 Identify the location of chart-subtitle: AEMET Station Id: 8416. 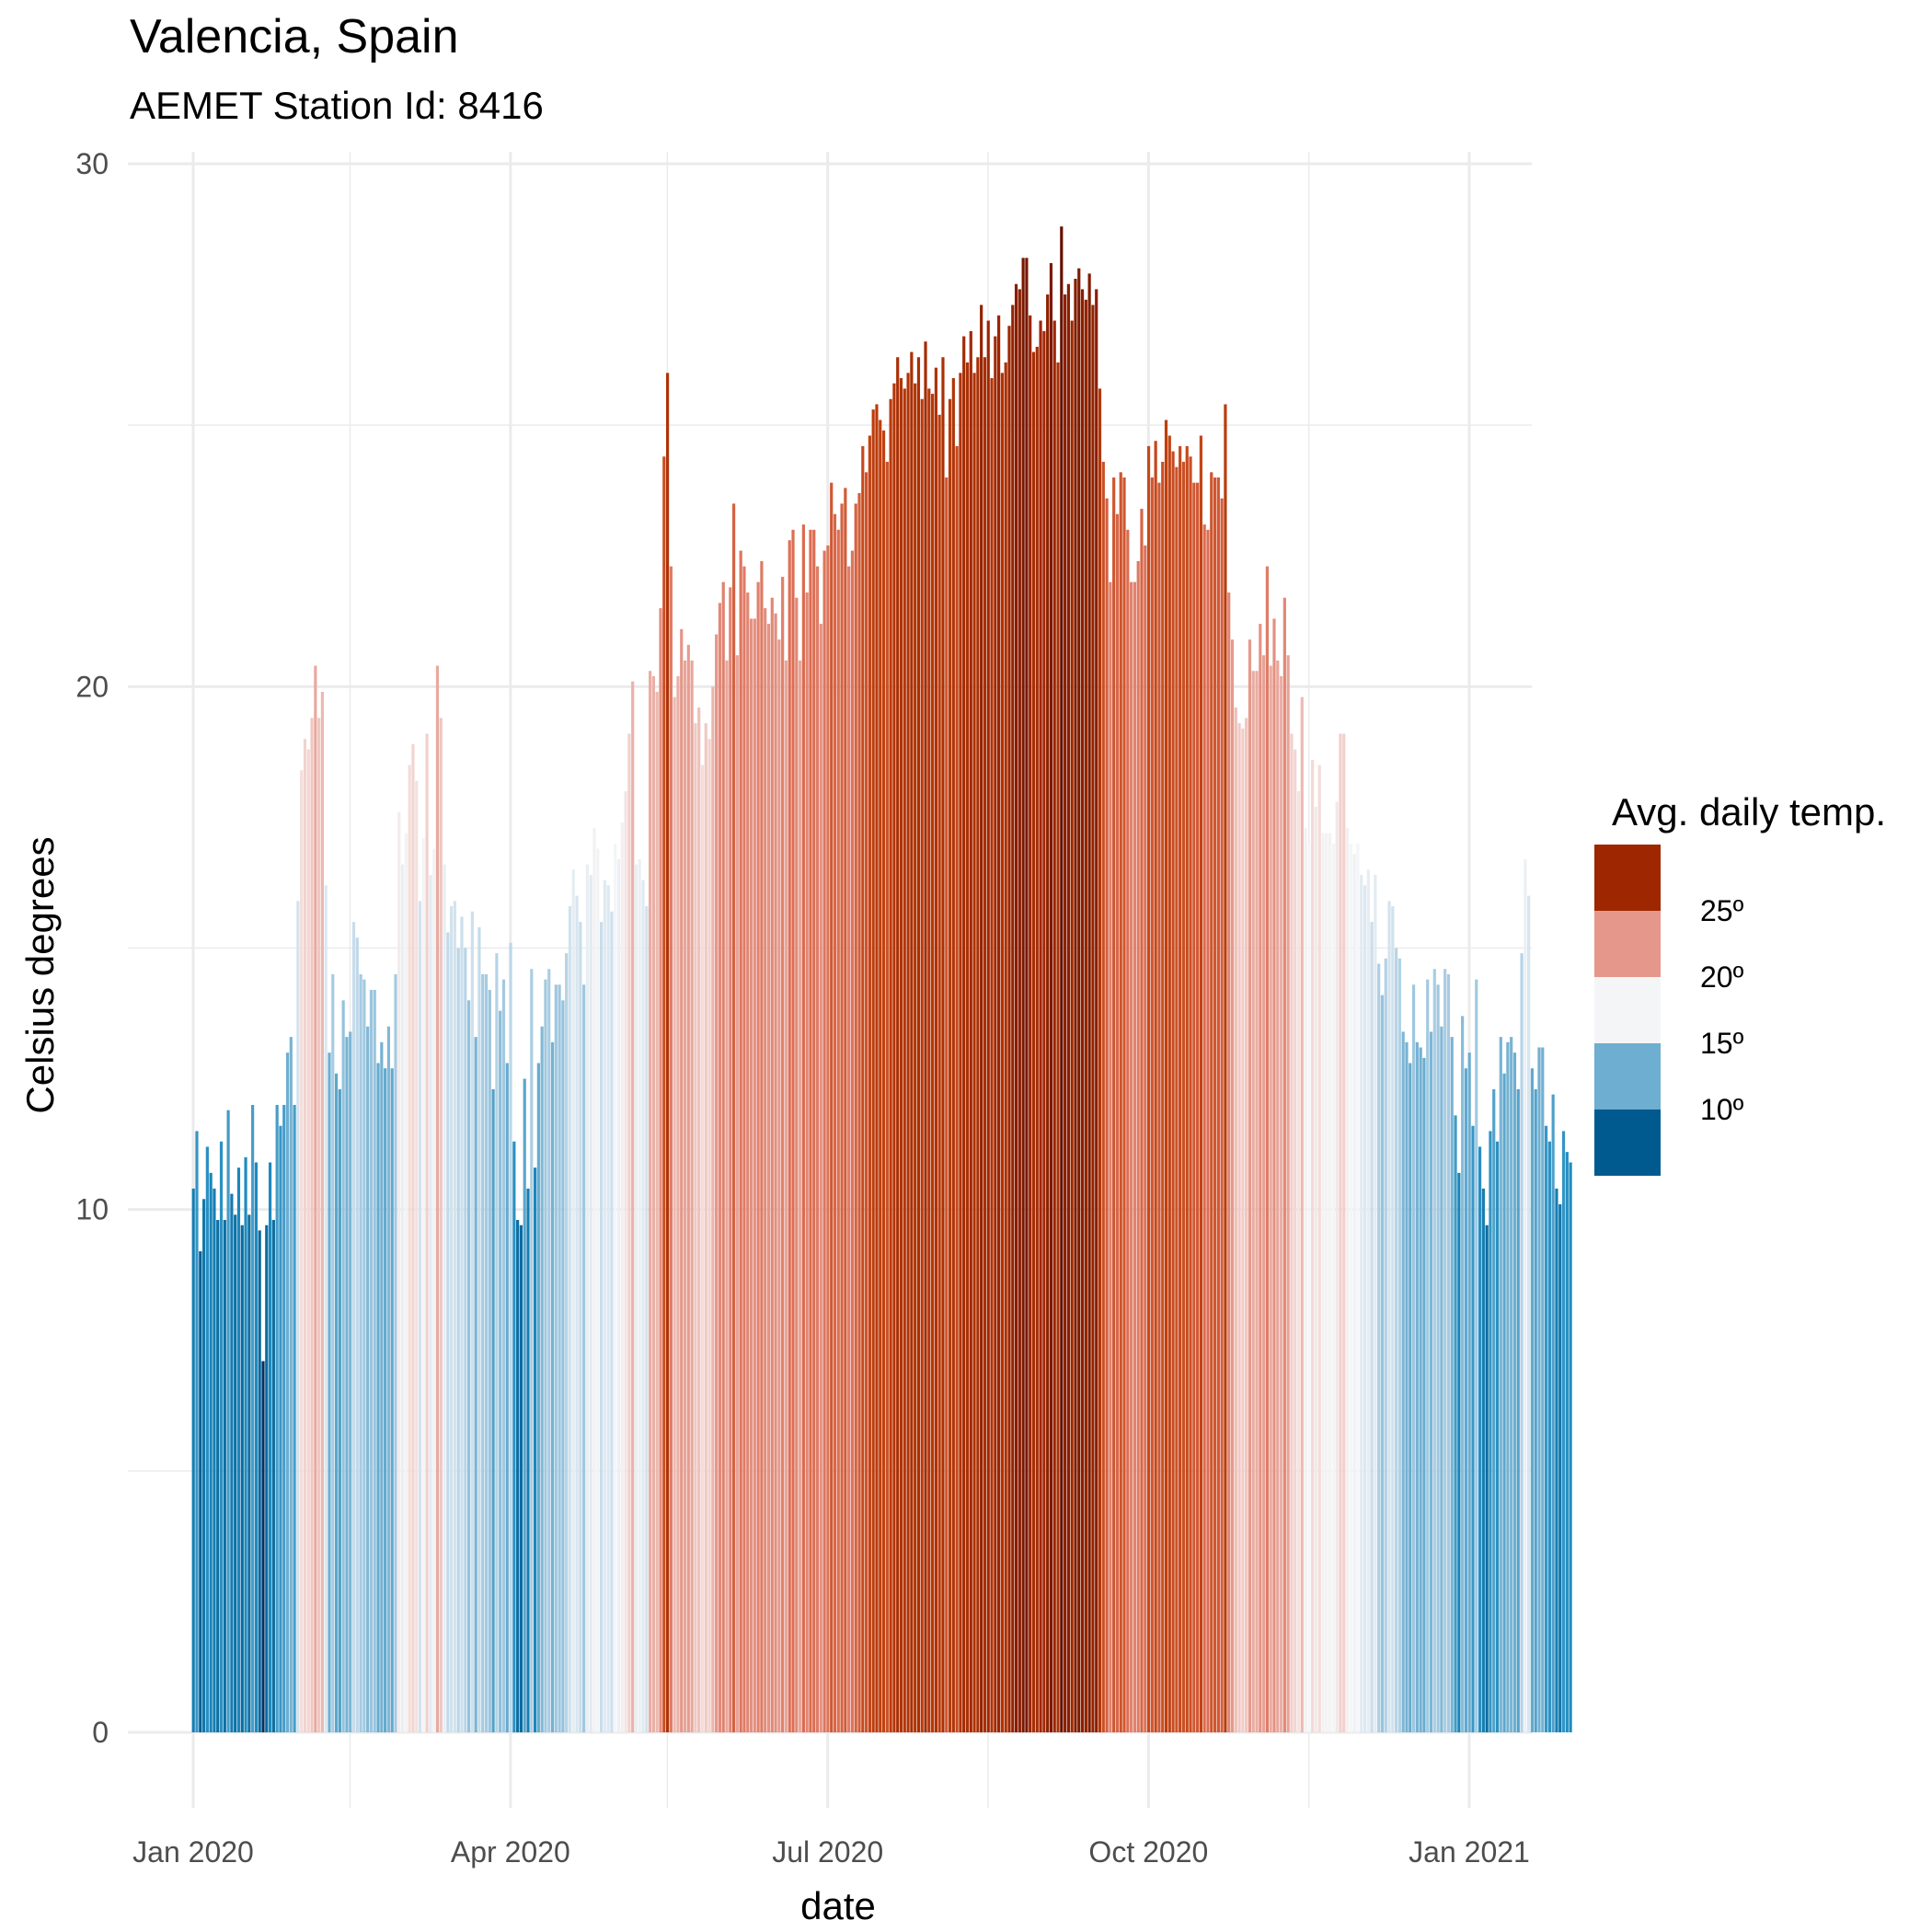
(337, 105).